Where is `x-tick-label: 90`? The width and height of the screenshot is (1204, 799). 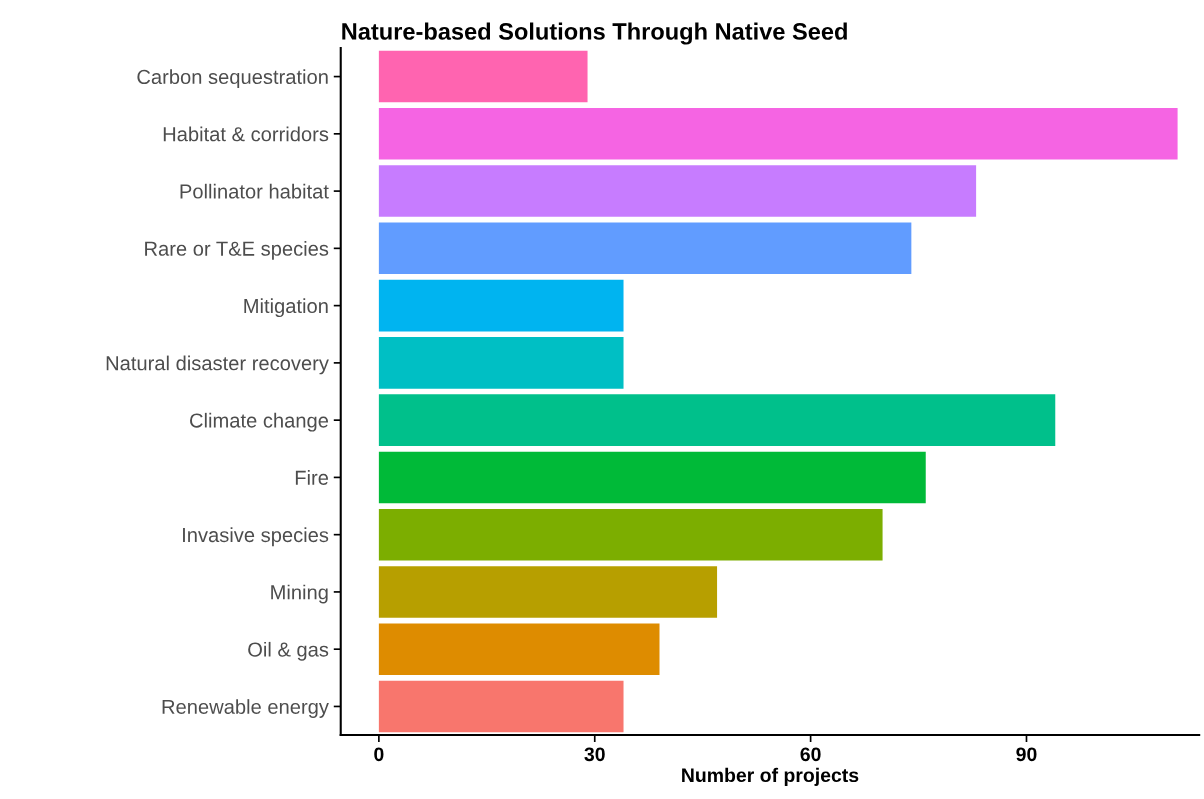
x-tick-label: 90 is located at coordinates (1026, 754).